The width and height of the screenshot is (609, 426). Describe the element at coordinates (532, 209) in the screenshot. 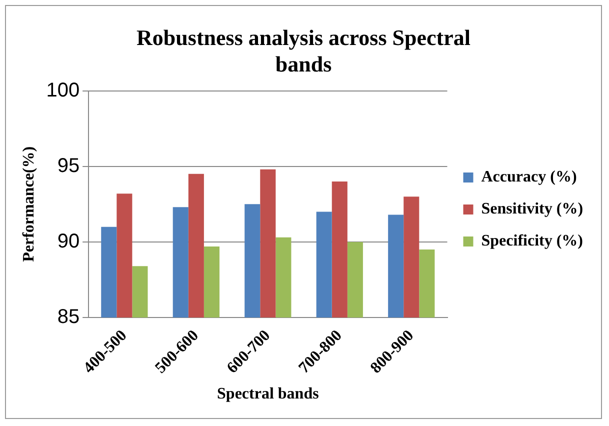

I see `legend-label: Sensitivity (%)` at that location.